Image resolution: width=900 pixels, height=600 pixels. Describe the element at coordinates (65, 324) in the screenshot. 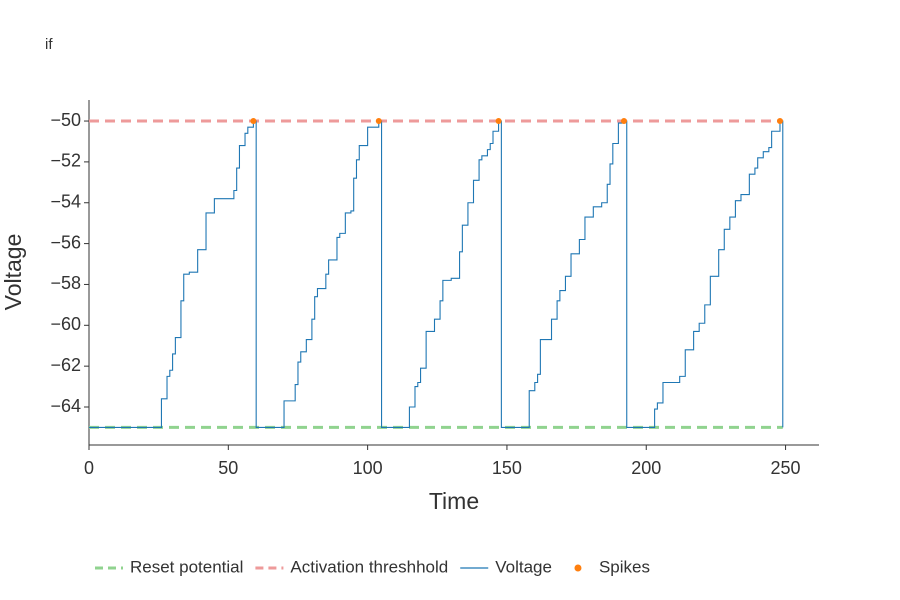

I see `y-tick-label: −60` at that location.